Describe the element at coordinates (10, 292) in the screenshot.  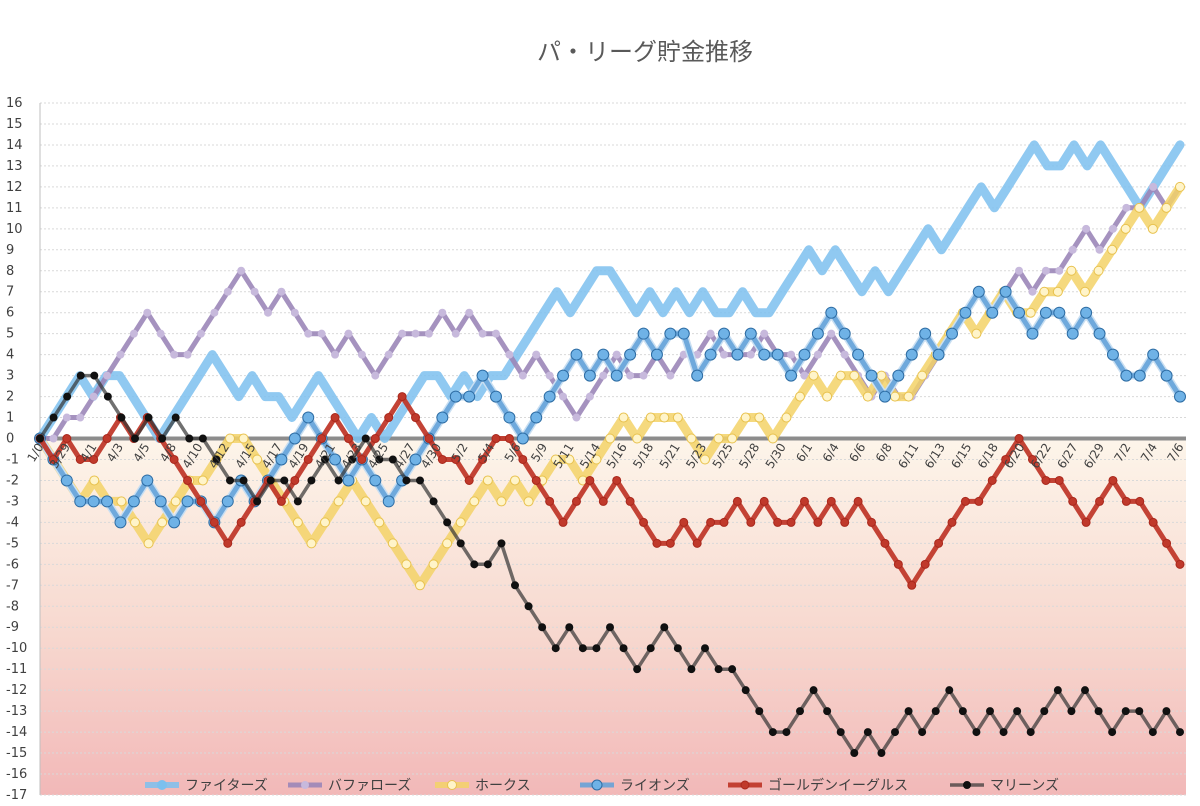
I see `y-tick-label: 7` at that location.